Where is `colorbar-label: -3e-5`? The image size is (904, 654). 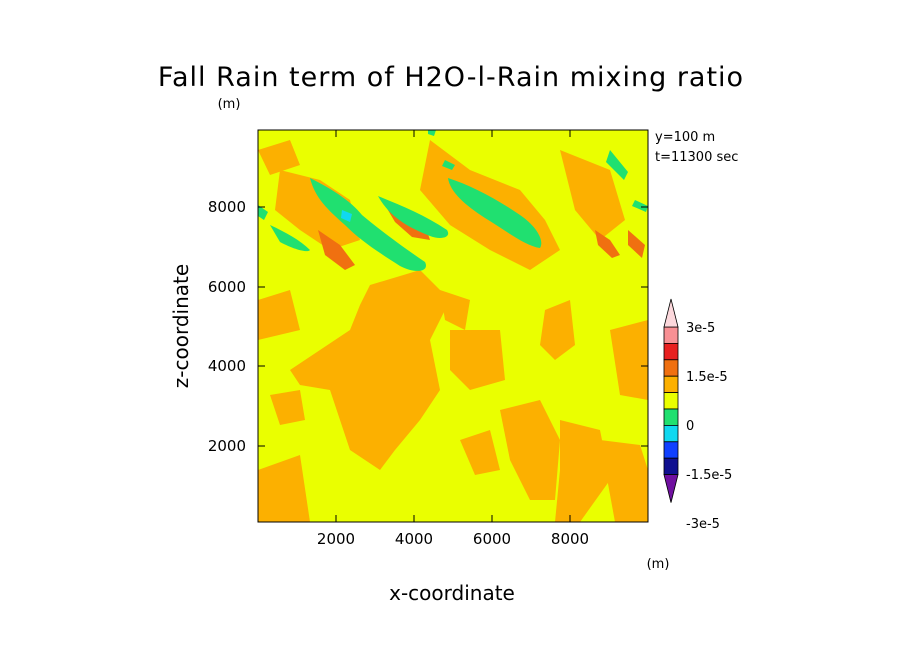
colorbar-label: -3e-5 is located at coordinates (703, 524).